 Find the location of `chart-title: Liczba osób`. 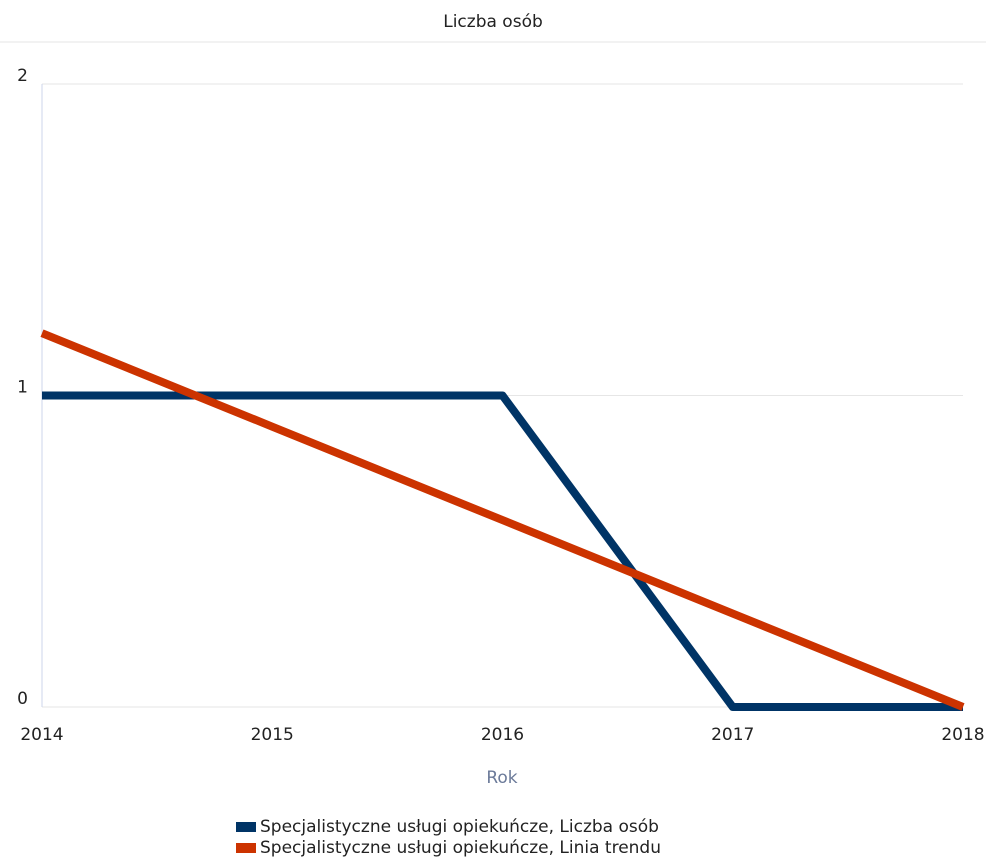

chart-title: Liczba osób is located at coordinates (493, 22).